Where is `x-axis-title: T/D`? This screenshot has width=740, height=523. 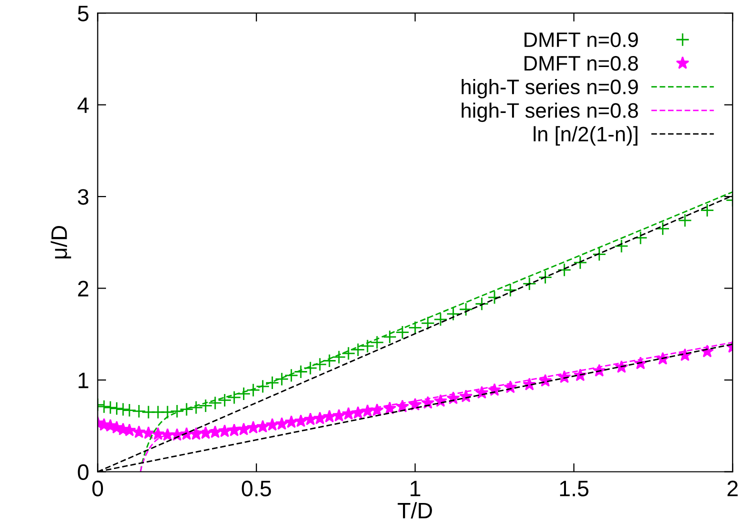
x-axis-title: T/D is located at coordinates (415, 510).